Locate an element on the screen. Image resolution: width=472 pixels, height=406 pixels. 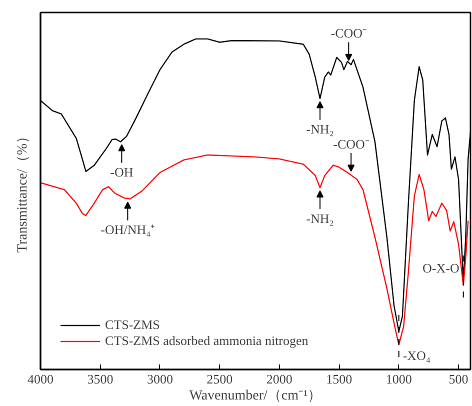
annotation: -XO₄ is located at coordinates (416, 356).